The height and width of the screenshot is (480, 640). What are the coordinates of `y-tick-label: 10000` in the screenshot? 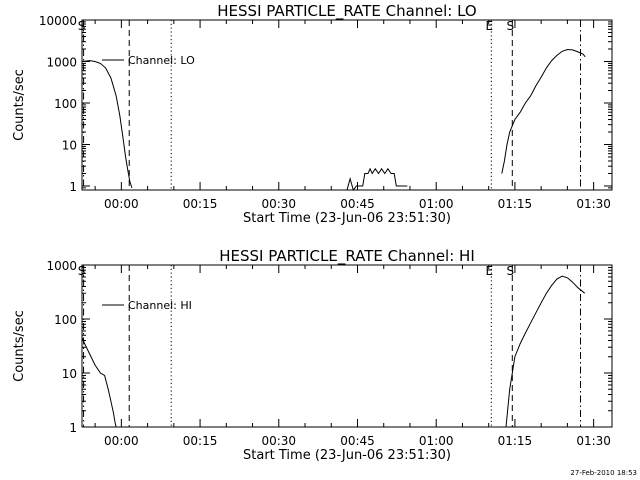 It's located at (58, 21).